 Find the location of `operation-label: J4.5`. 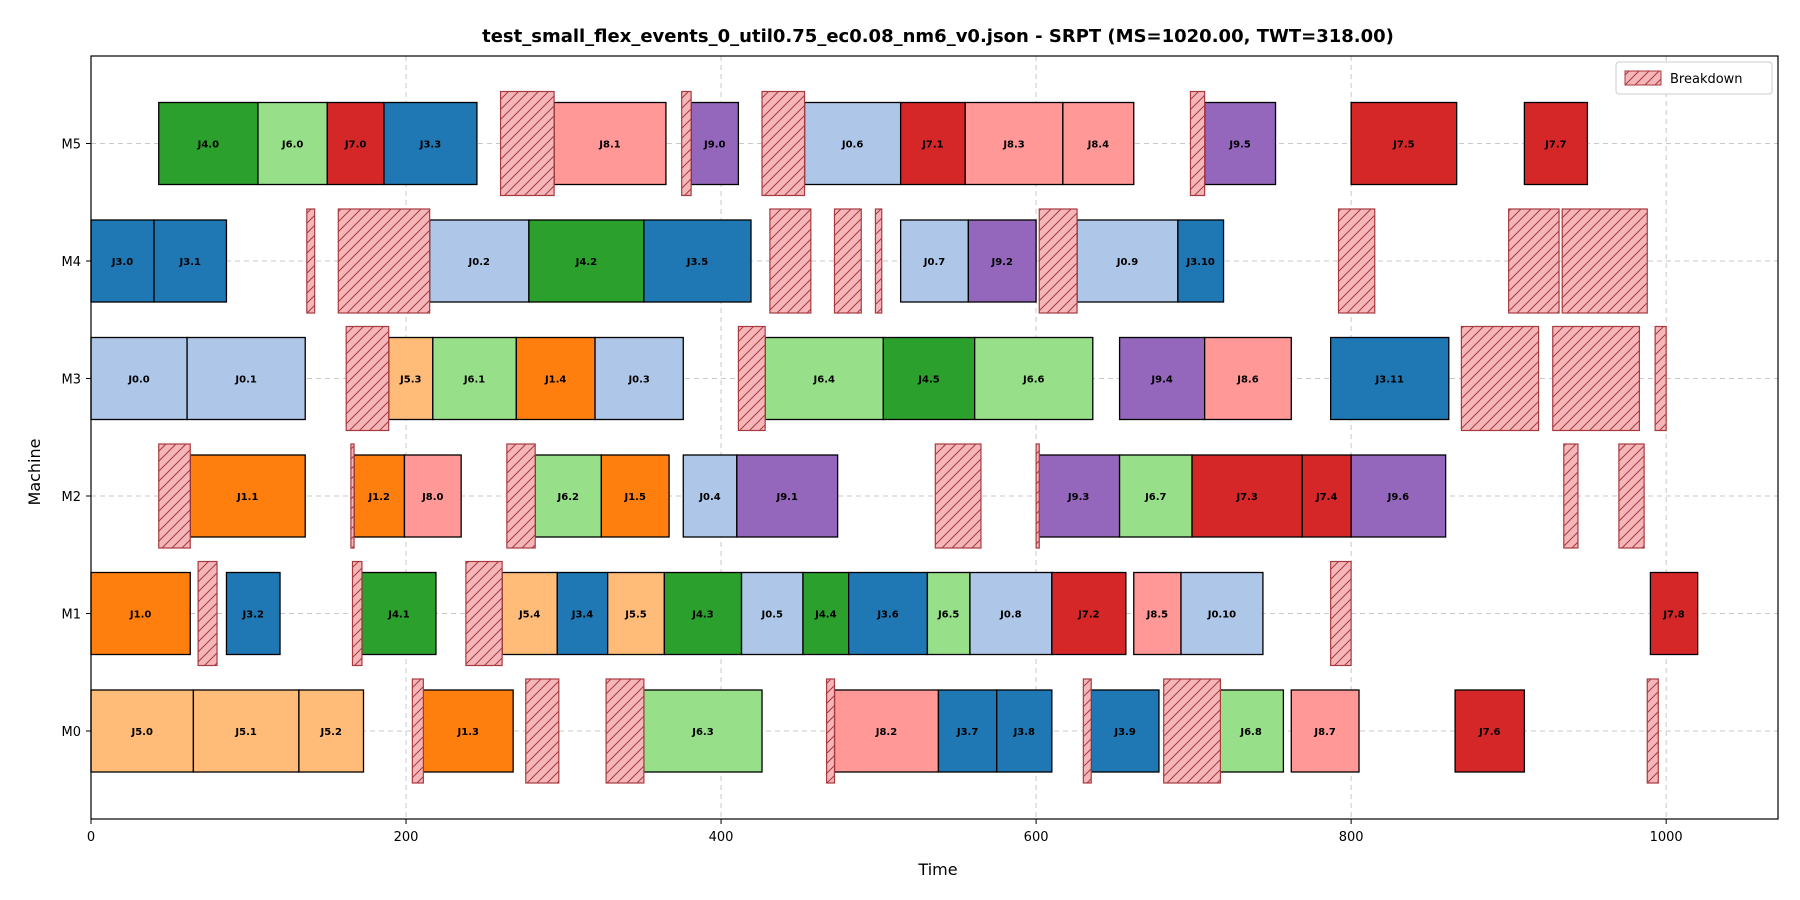

operation-label: J4.5 is located at coordinates (928, 380).